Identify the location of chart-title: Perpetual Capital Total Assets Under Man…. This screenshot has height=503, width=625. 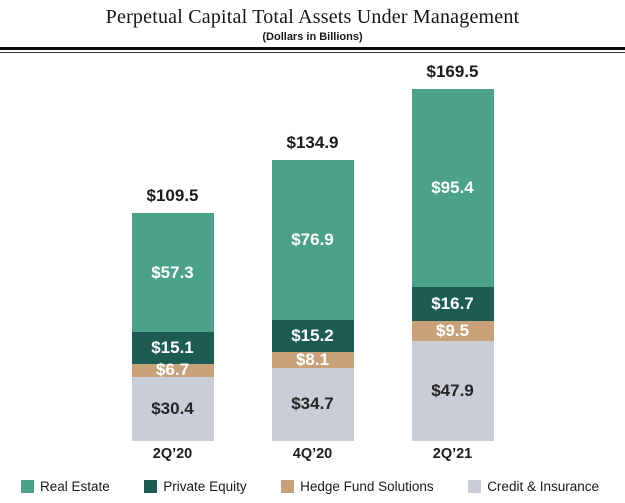
(312, 17).